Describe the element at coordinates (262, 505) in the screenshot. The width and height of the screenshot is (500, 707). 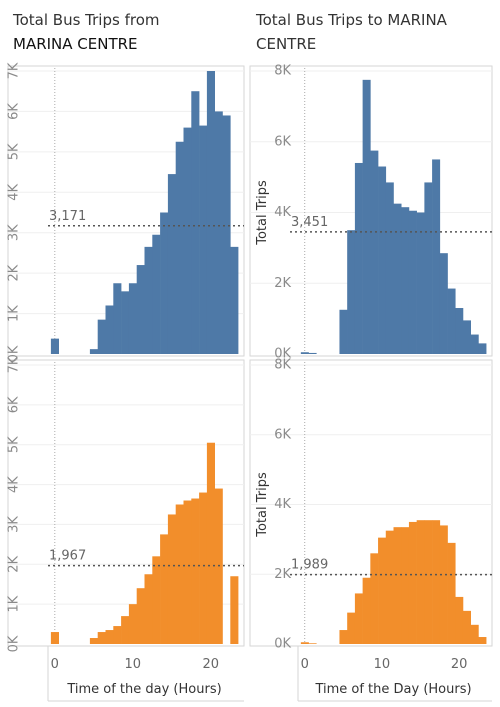
I see `y-axis-title-to-bottom: Total Trips` at that location.